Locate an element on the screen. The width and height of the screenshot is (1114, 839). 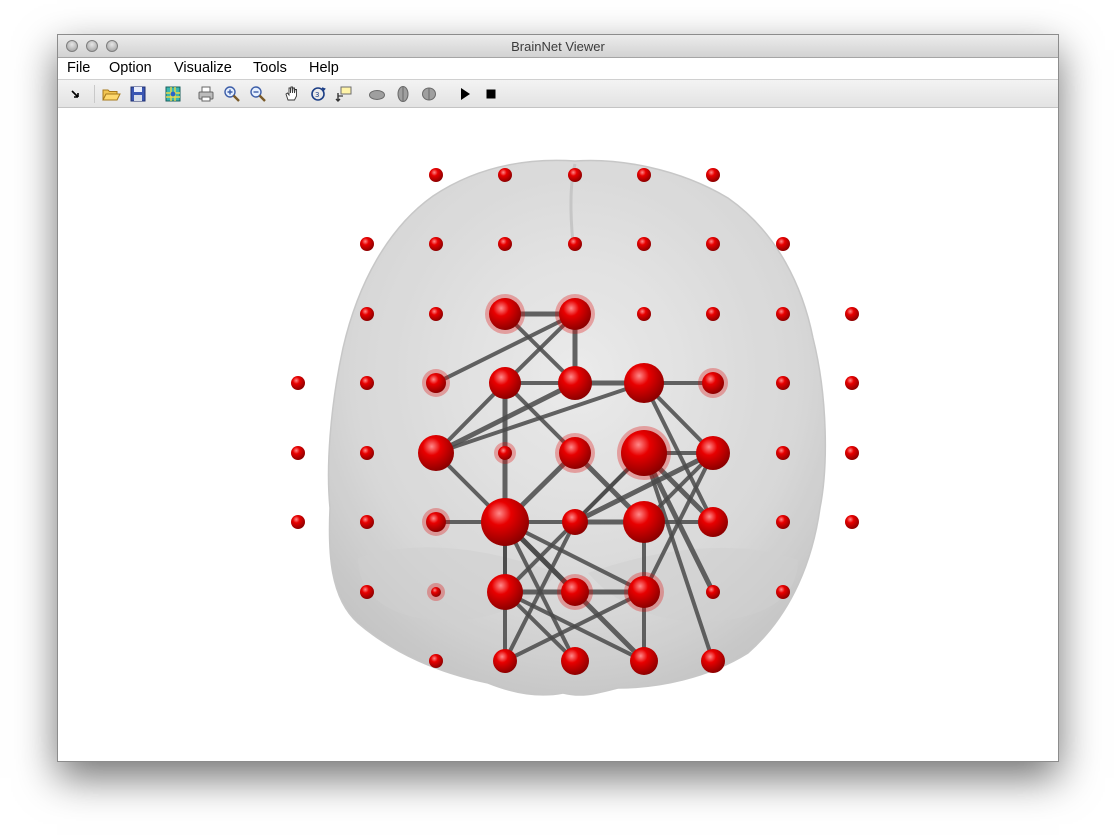
zoom-window-button is located at coordinates (112, 46).